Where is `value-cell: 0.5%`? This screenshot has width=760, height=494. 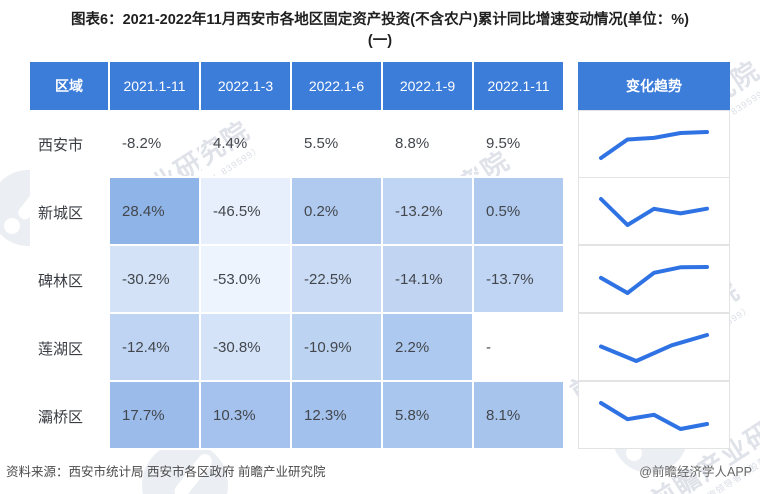 value-cell: 0.5% is located at coordinates (519, 212).